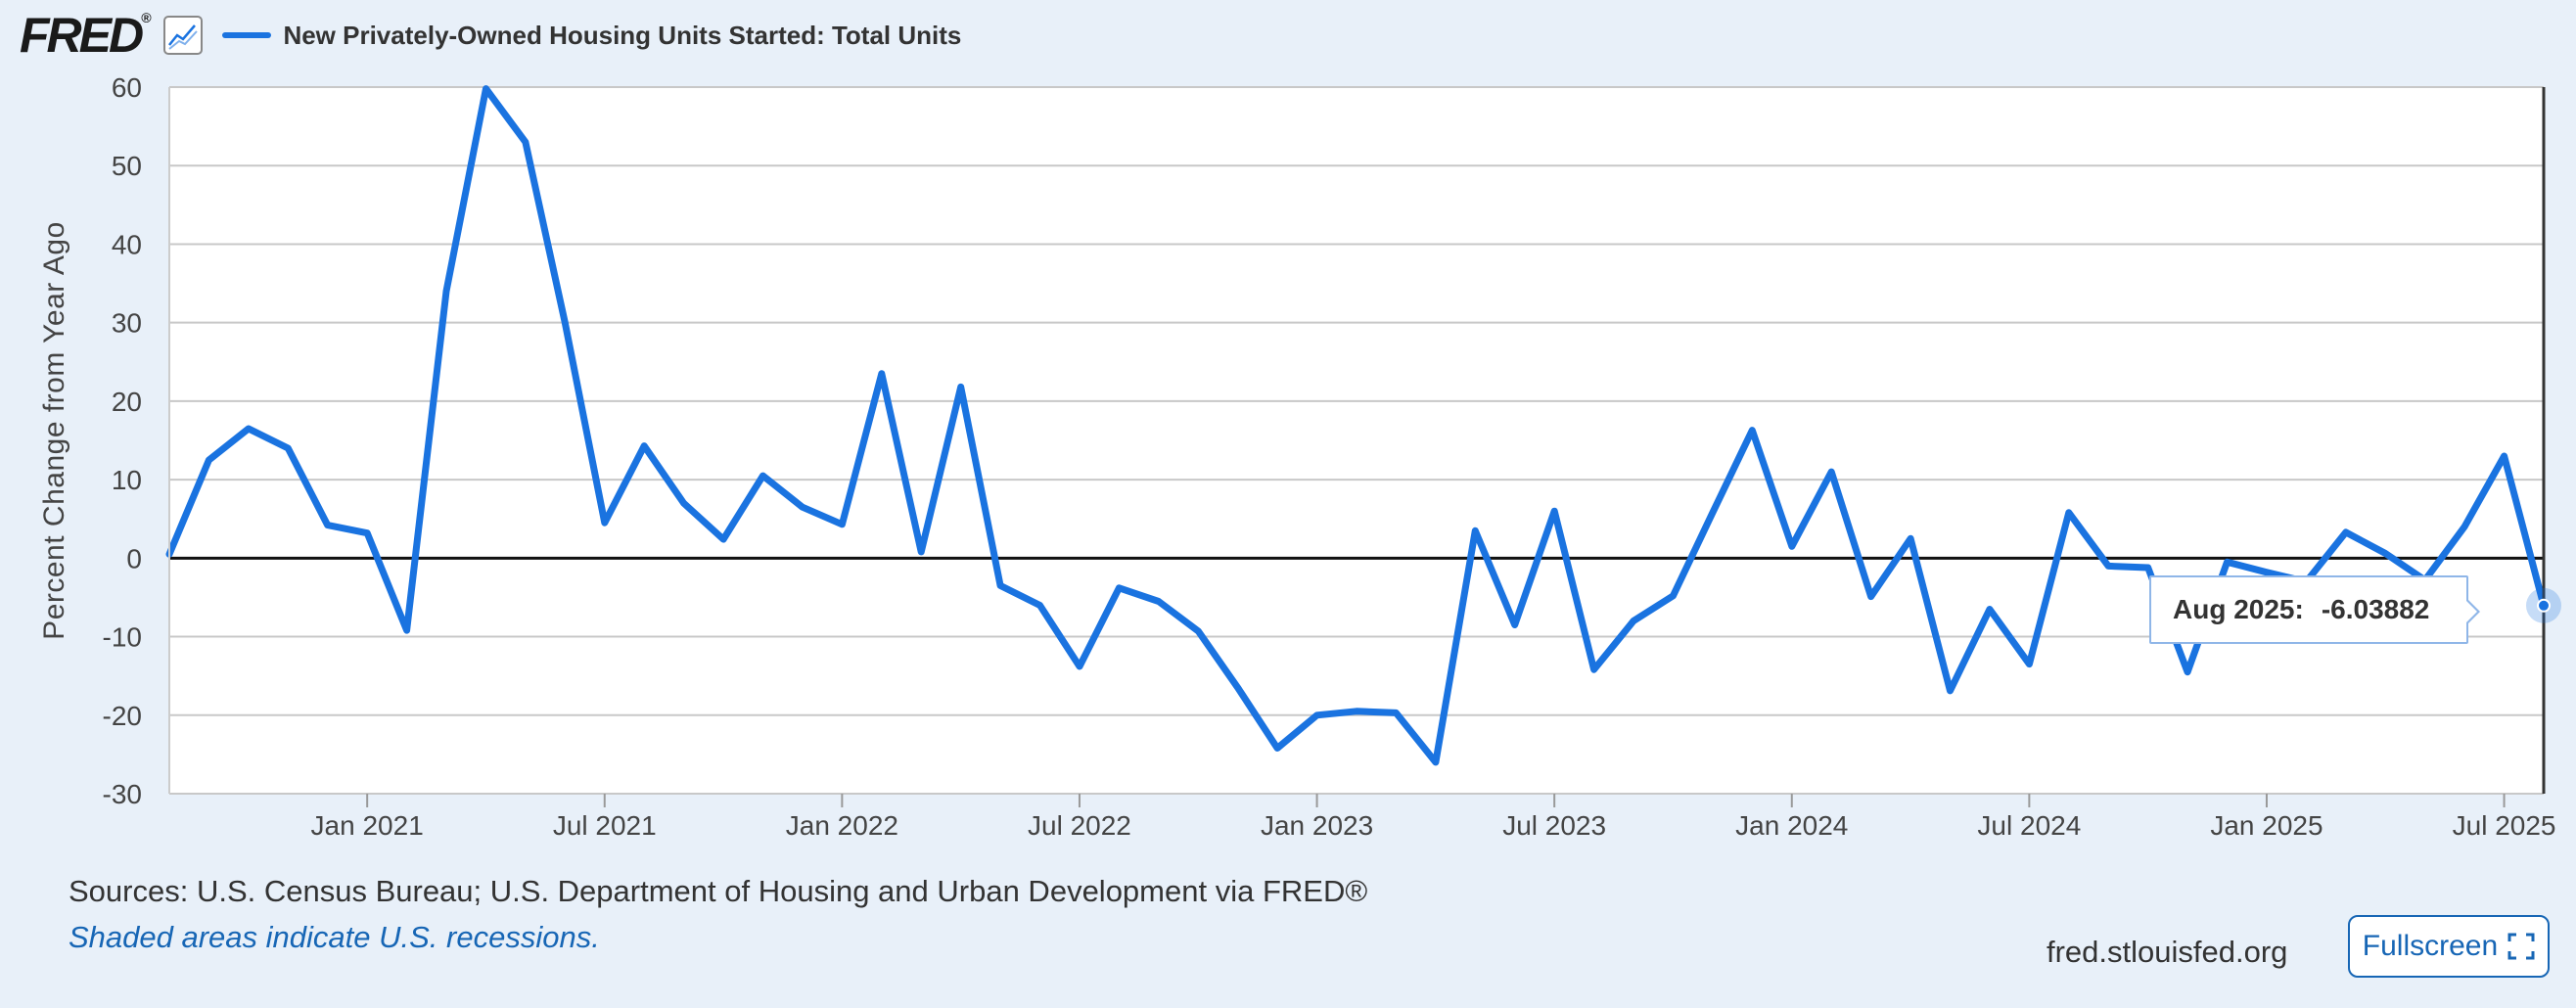 The image size is (2576, 1008). What do you see at coordinates (122, 440) in the screenshot?
I see `y-axis: 60 50 40 30 20 10 0 -10 -20 -30` at bounding box center [122, 440].